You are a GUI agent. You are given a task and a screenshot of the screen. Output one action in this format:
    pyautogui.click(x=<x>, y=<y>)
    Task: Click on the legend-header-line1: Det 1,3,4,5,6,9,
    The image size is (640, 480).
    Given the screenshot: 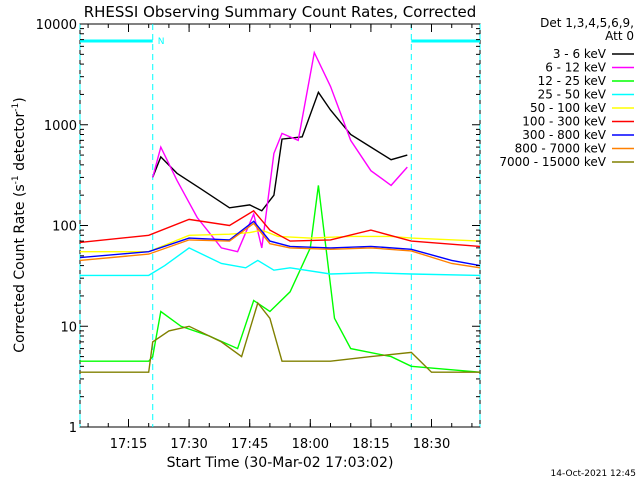 What is the action you would take?
    pyautogui.click(x=587, y=23)
    